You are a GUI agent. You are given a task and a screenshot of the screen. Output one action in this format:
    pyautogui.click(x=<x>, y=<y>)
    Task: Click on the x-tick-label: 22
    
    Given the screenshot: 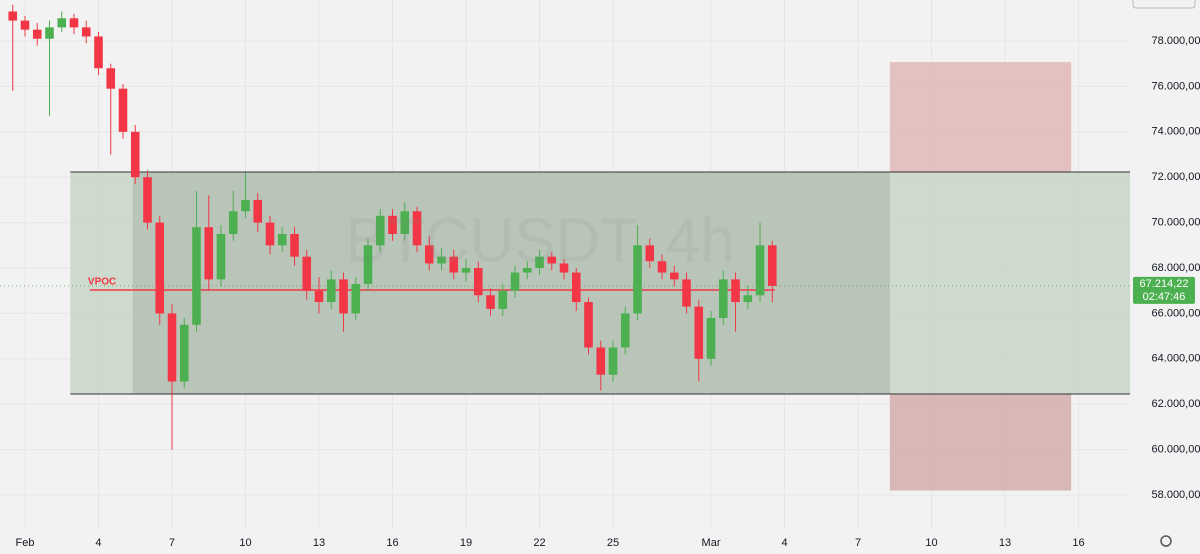 What is the action you would take?
    pyautogui.click(x=539, y=543)
    